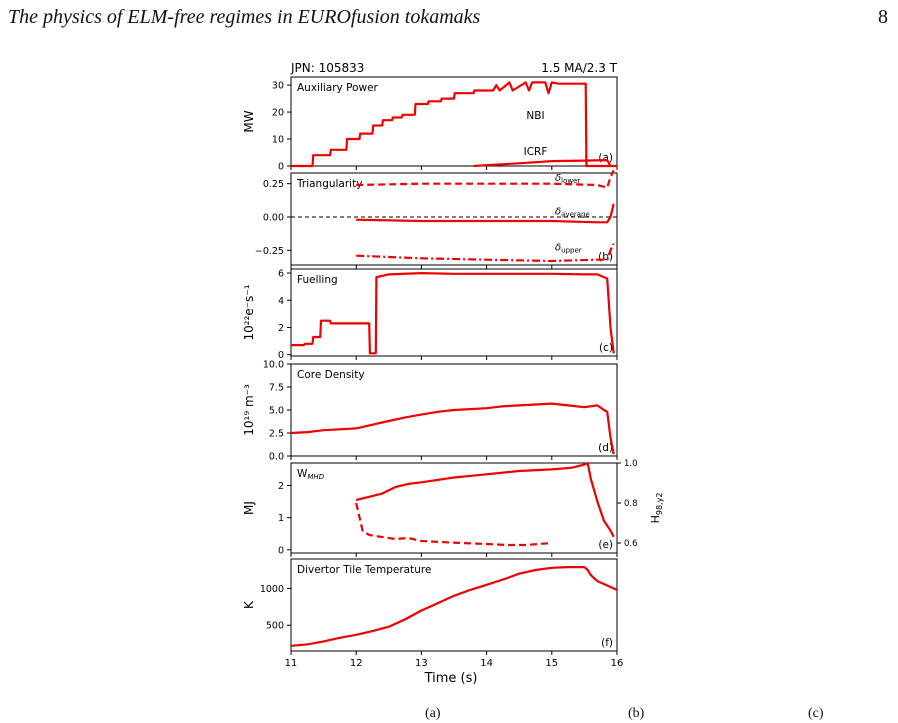 This screenshot has height=723, width=898. What do you see at coordinates (449, 714) in the screenshot?
I see `caption-fragments: (a) (b) (c)` at bounding box center [449, 714].